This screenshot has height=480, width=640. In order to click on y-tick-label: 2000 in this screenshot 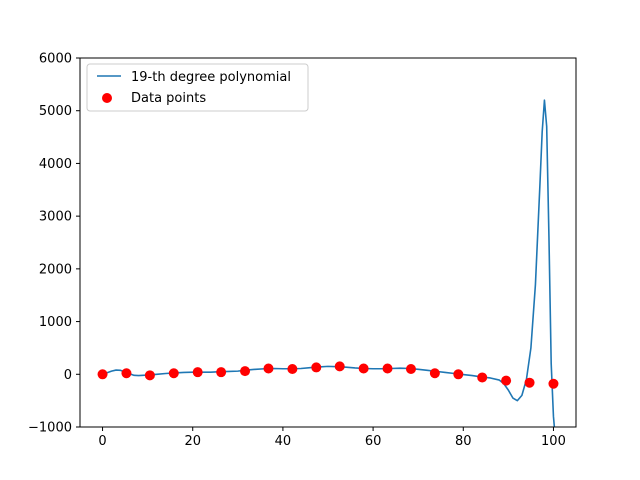, I will do `click(55, 269)`.